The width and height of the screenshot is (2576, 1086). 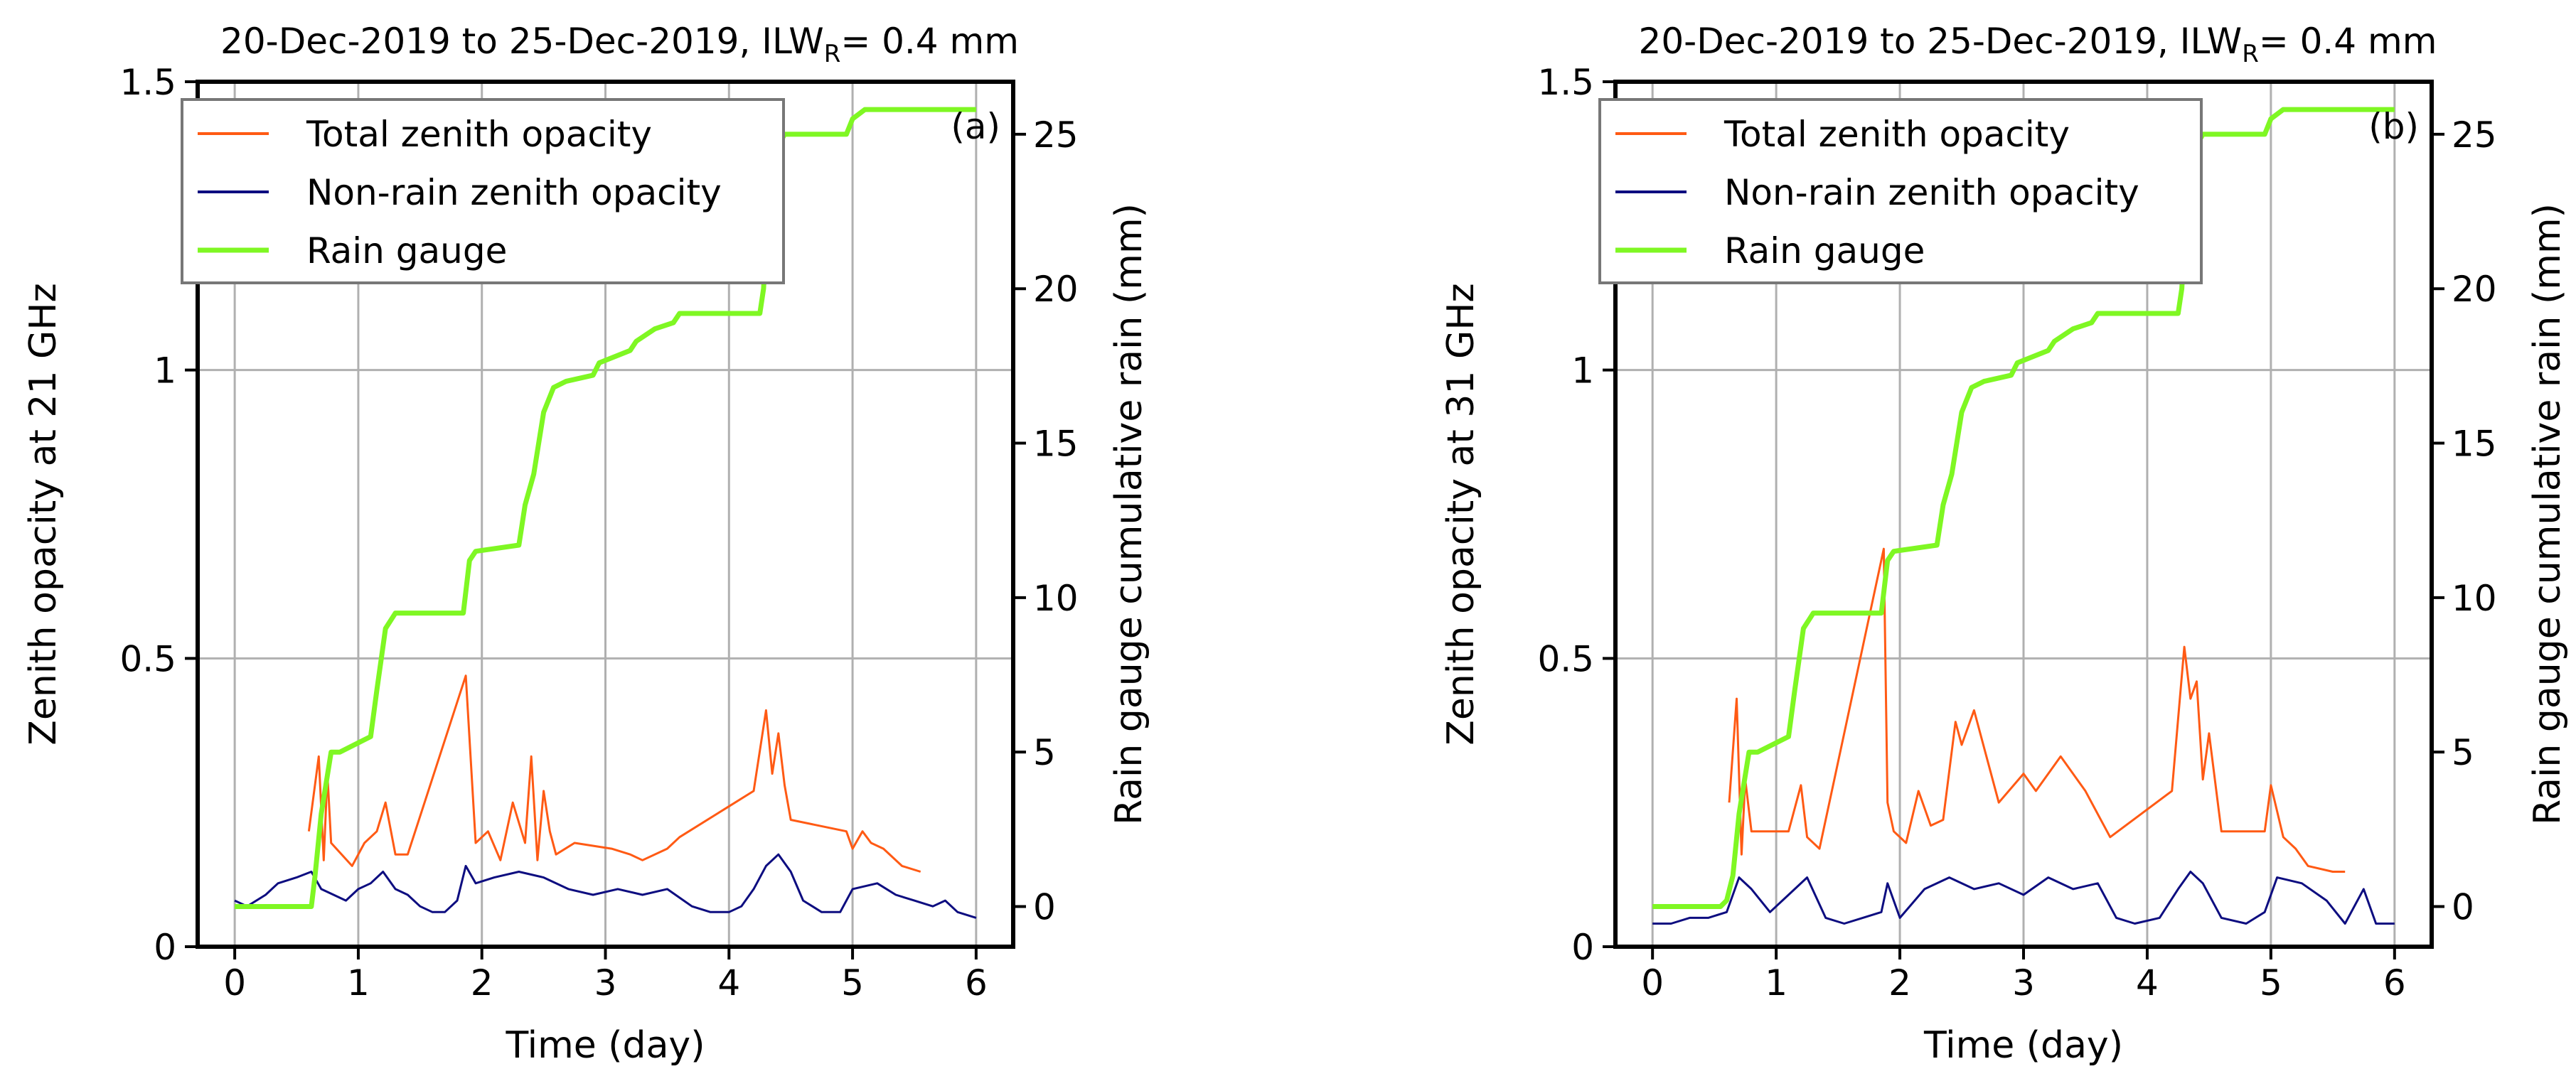 I want to click on y-axis-label: Zenith opacity at 31 GHz, so click(x=1461, y=514).